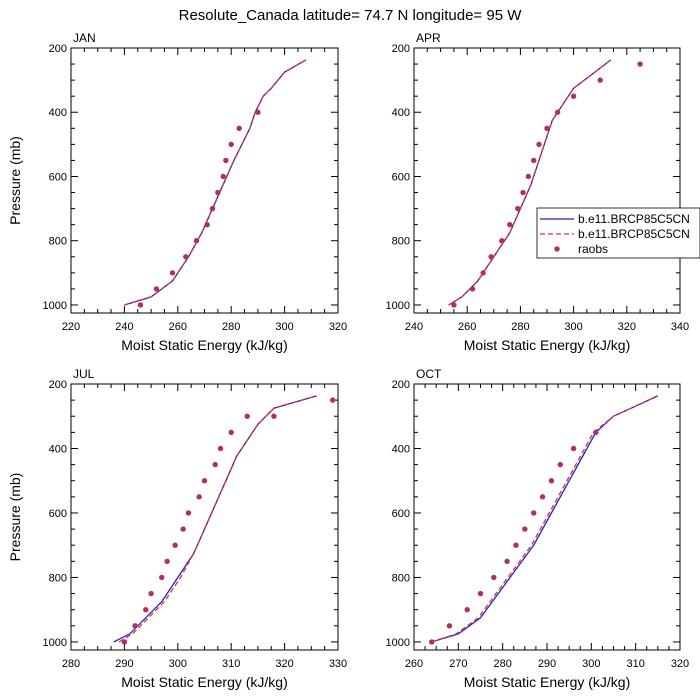  Describe the element at coordinates (547, 664) in the screenshot. I see `x-tick-label: 290` at that location.